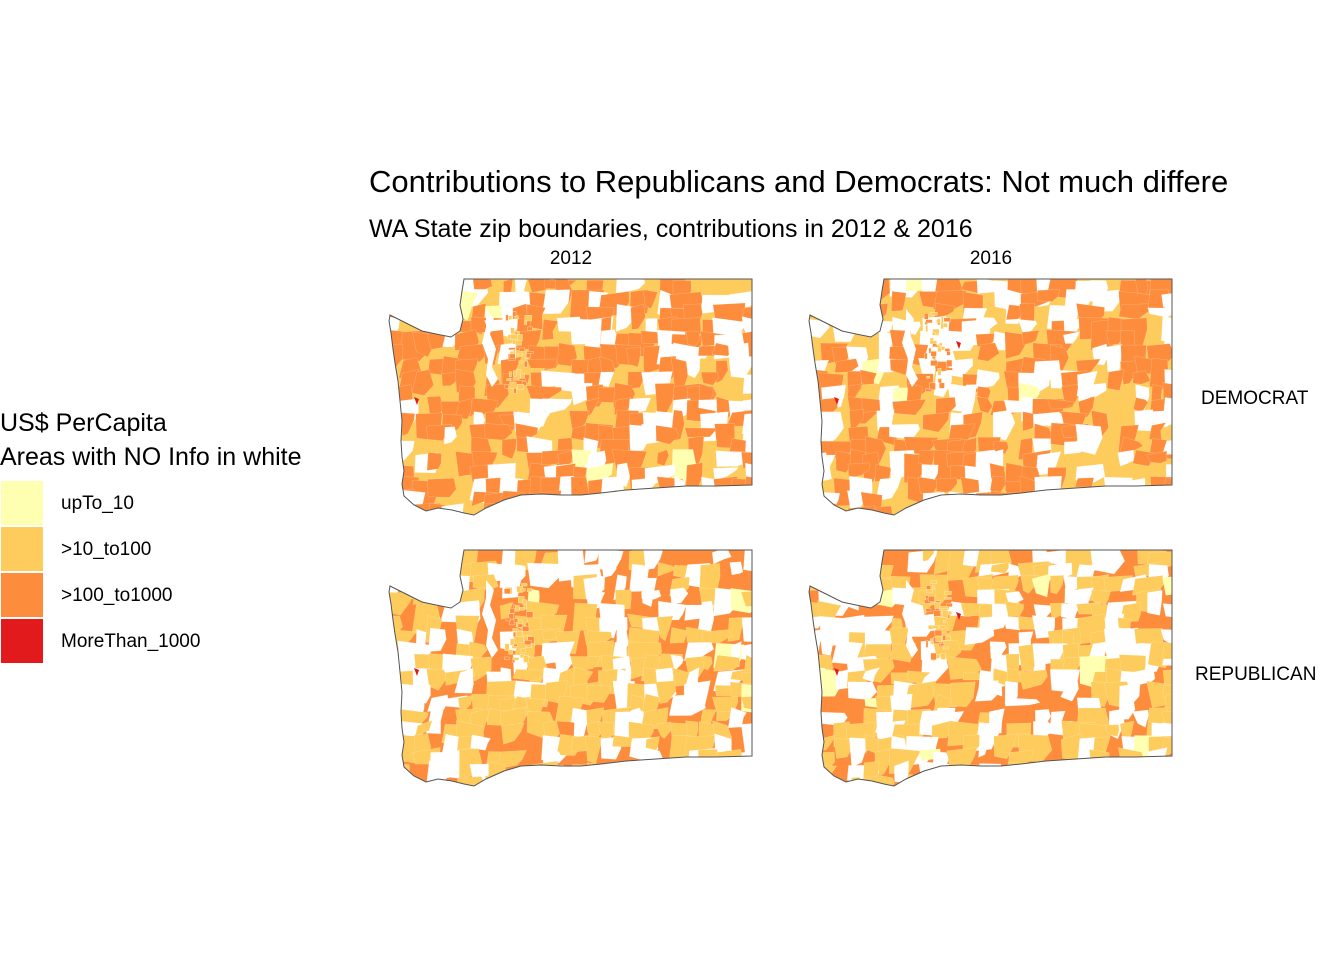 The width and height of the screenshot is (1344, 960). What do you see at coordinates (83, 423) in the screenshot?
I see `legend-title-line1: US$ PerCapita` at bounding box center [83, 423].